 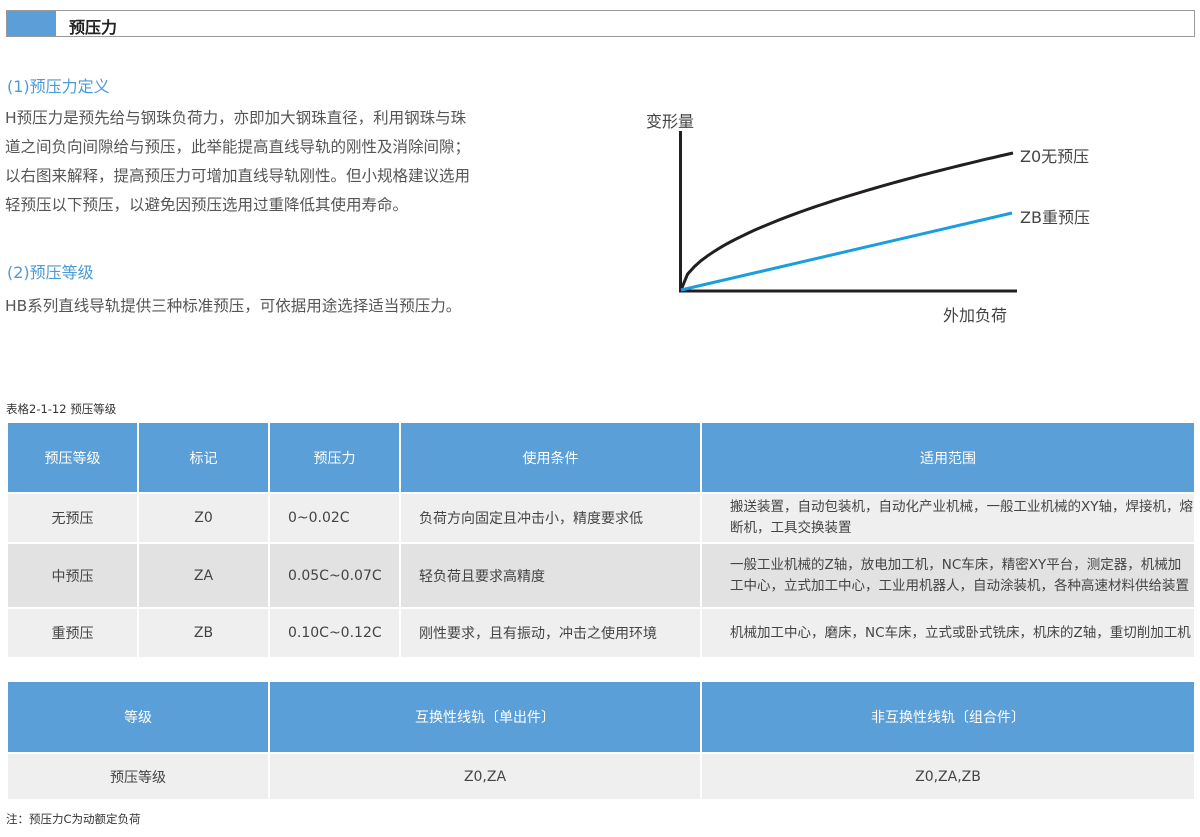 I want to click on cell-mark: ZA, so click(x=203, y=575).